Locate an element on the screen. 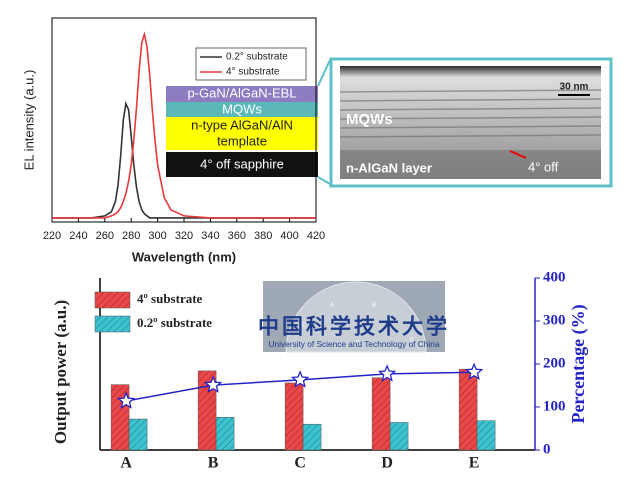 The height and width of the screenshot is (479, 630). wafer is located at coordinates (356, 317).